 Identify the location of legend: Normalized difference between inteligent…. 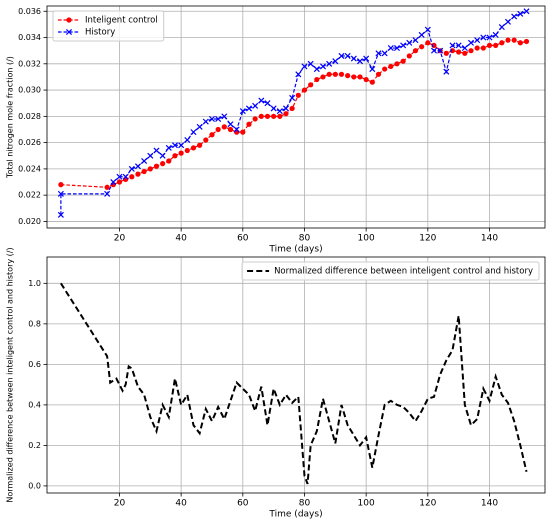
(390, 271).